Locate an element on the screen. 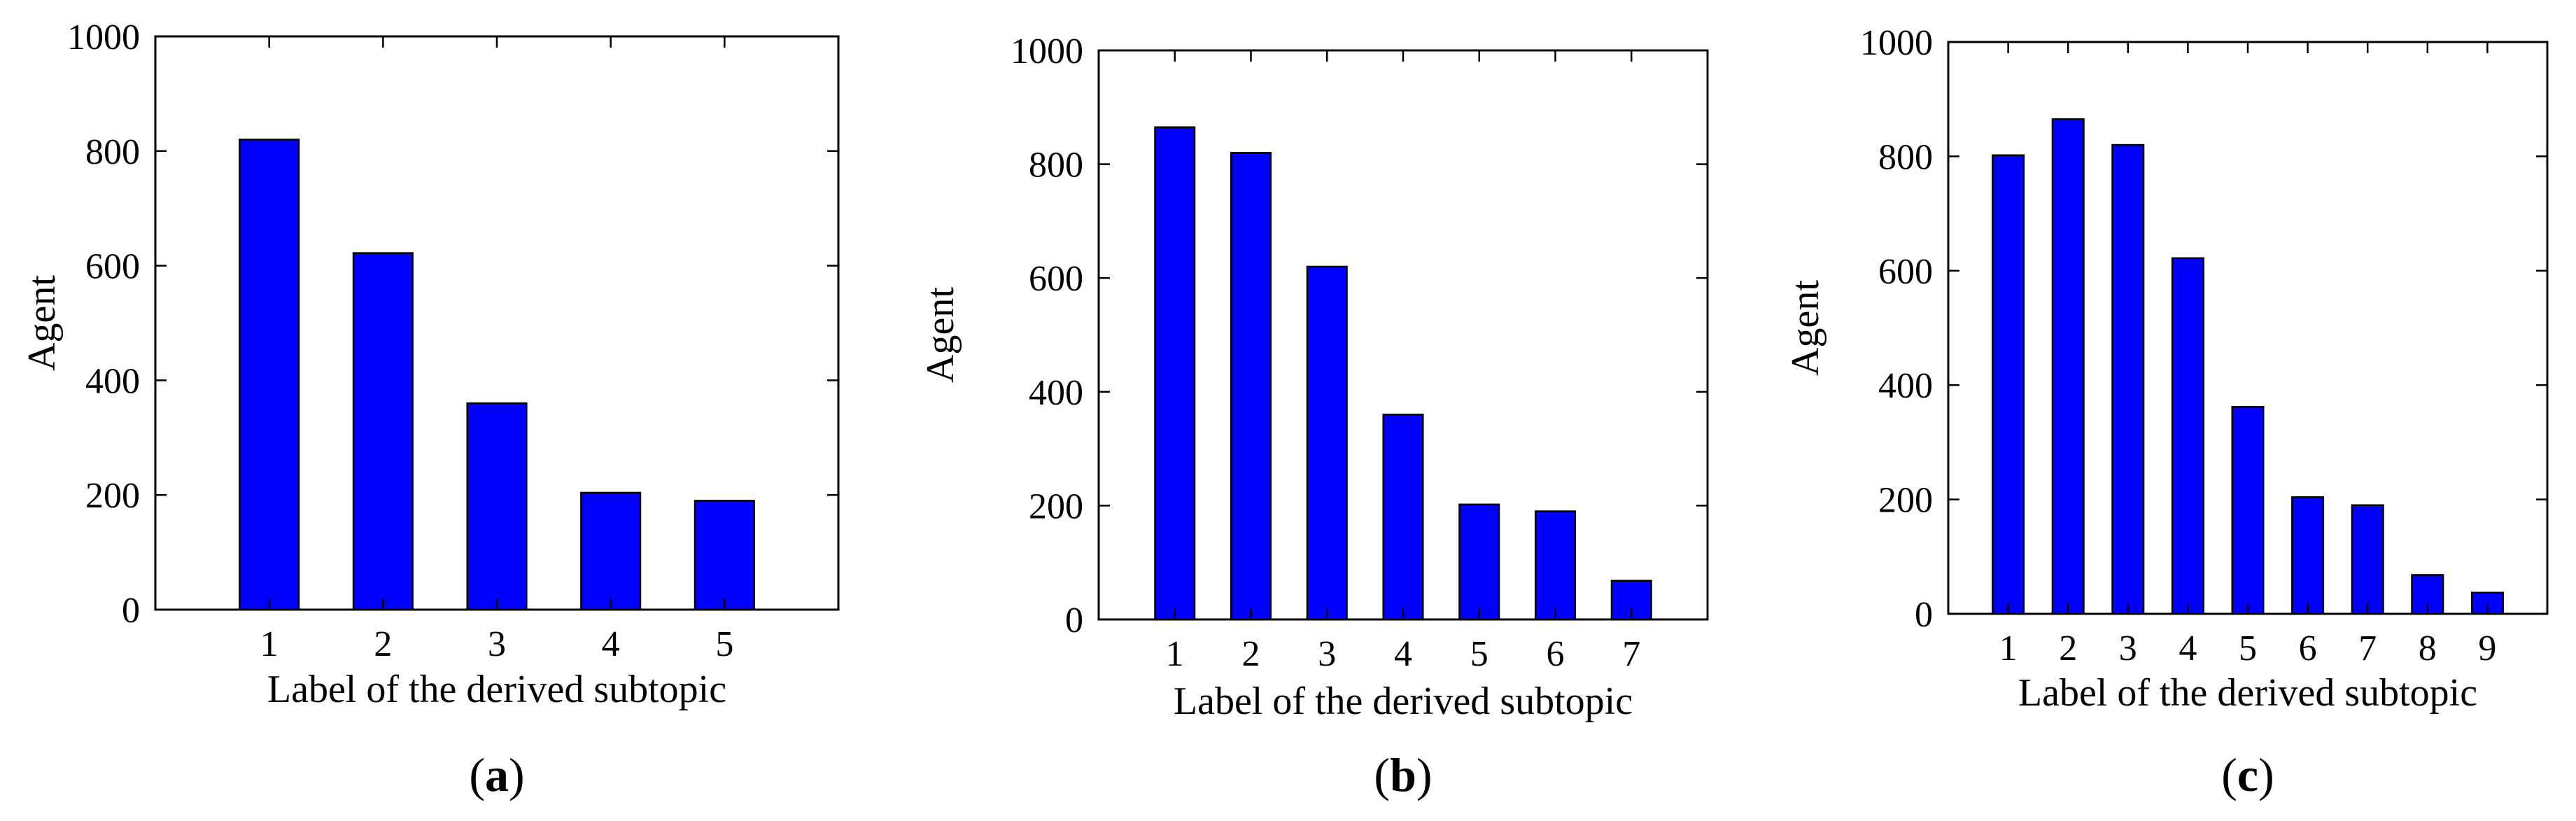 This screenshot has height=821, width=2576. panel-label-letter: a is located at coordinates (497, 774).